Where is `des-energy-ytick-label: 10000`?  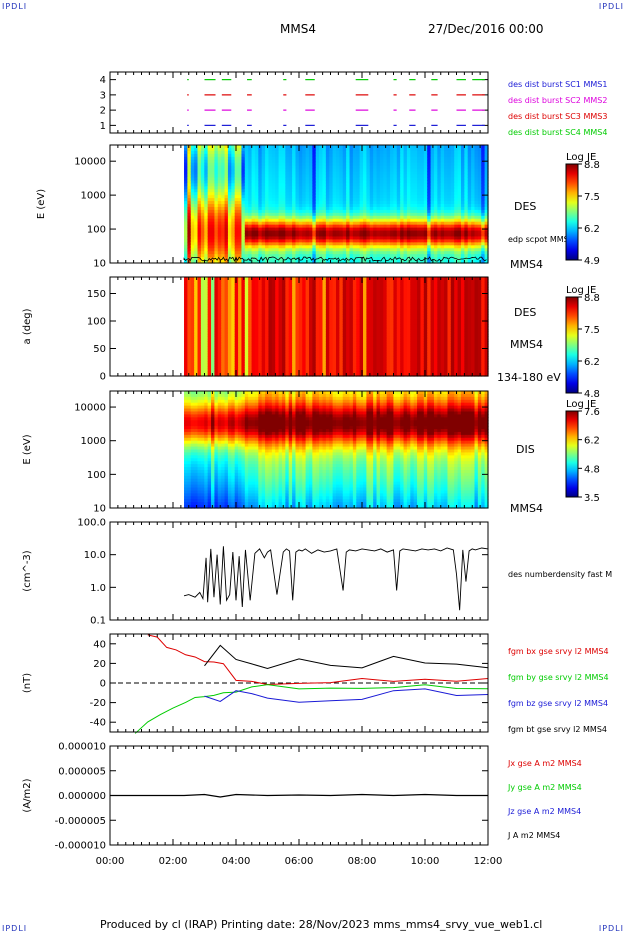 des-energy-ytick-label: 10000 is located at coordinates (90, 162).